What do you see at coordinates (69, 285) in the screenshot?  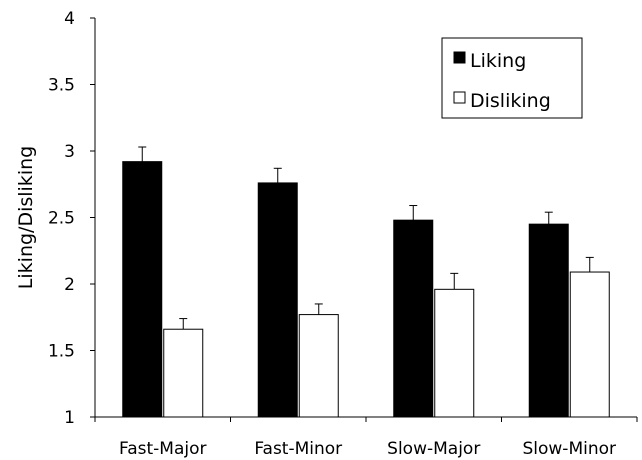 I see `y-tick-label: 2` at bounding box center [69, 285].